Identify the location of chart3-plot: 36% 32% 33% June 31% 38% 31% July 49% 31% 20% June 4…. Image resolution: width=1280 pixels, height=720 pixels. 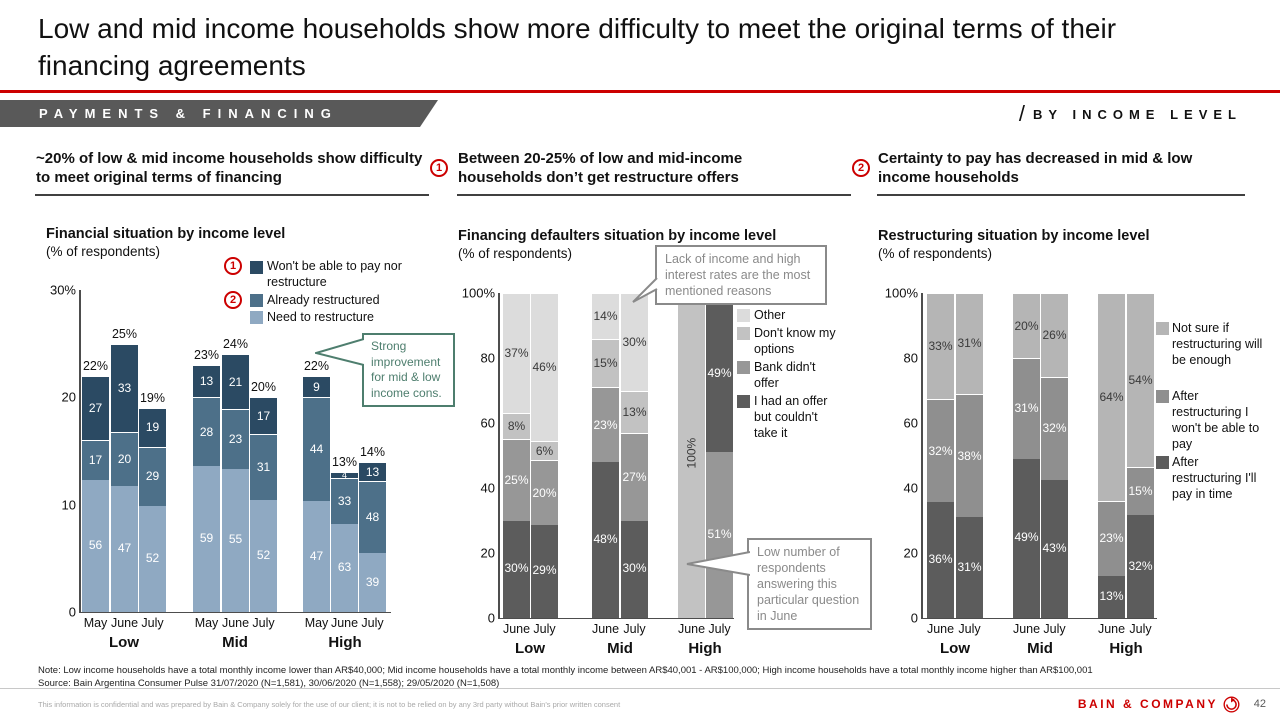
(1039, 475).